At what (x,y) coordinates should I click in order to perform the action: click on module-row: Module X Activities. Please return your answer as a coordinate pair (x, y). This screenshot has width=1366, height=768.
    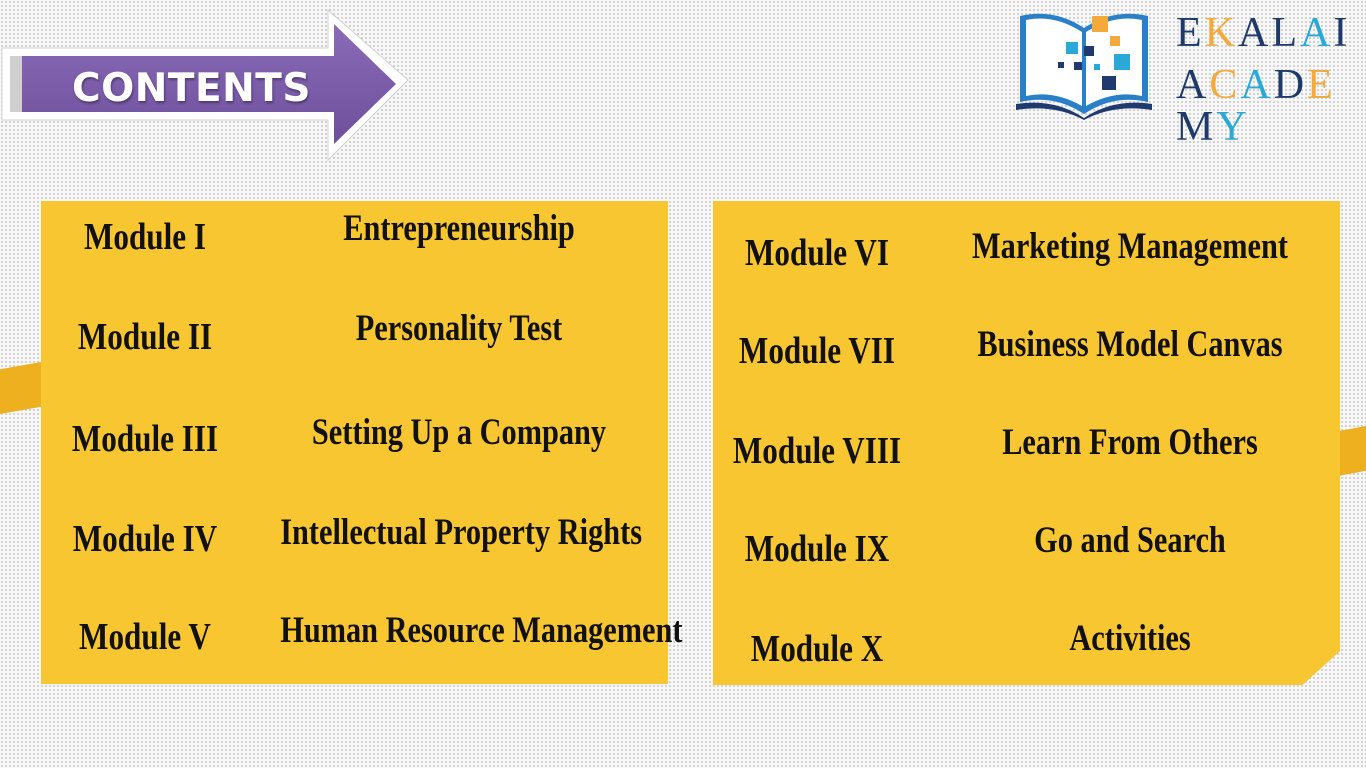
    Looking at the image, I should click on (1026, 650).